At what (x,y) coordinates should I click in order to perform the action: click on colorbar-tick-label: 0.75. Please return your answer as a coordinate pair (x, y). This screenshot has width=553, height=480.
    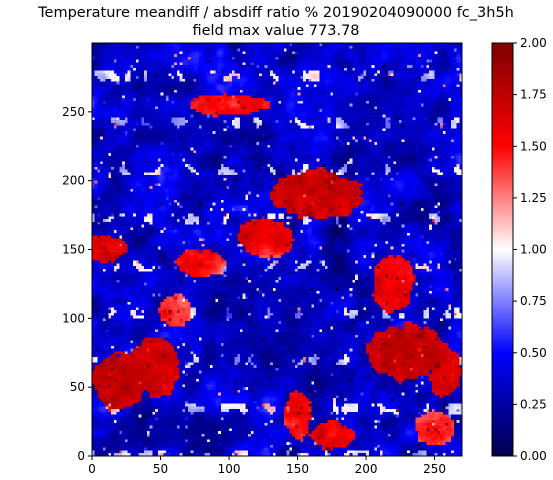
    Looking at the image, I should click on (533, 301).